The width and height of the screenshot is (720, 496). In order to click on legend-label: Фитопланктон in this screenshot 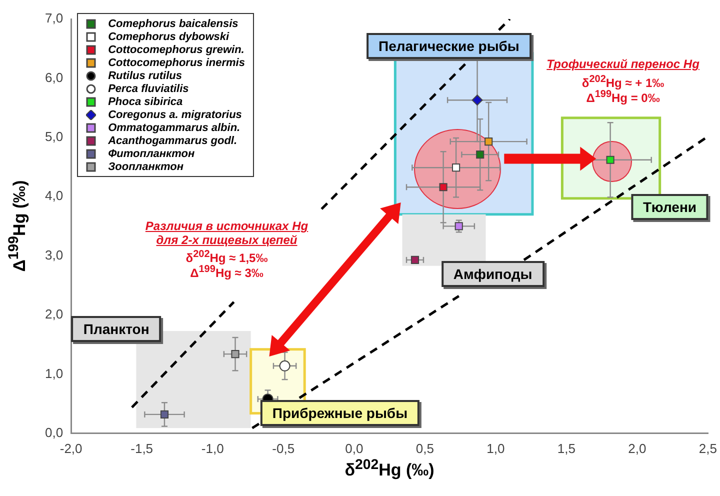, I will do `click(151, 154)`.